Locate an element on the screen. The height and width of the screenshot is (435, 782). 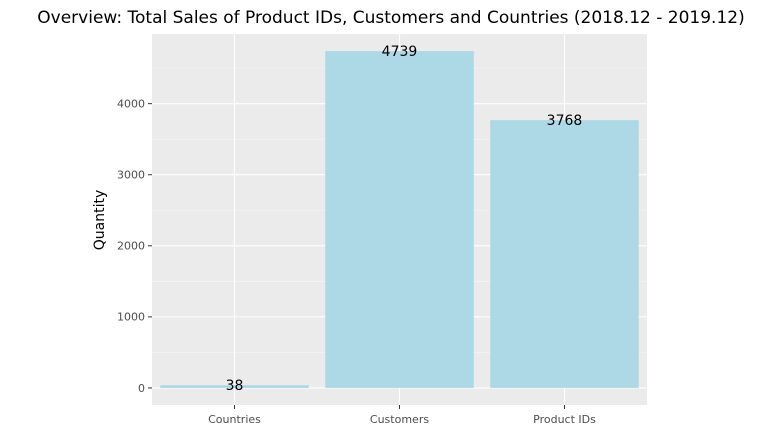
y-axis: 0 1000 2000 3000 4000 is located at coordinates (134, 246).